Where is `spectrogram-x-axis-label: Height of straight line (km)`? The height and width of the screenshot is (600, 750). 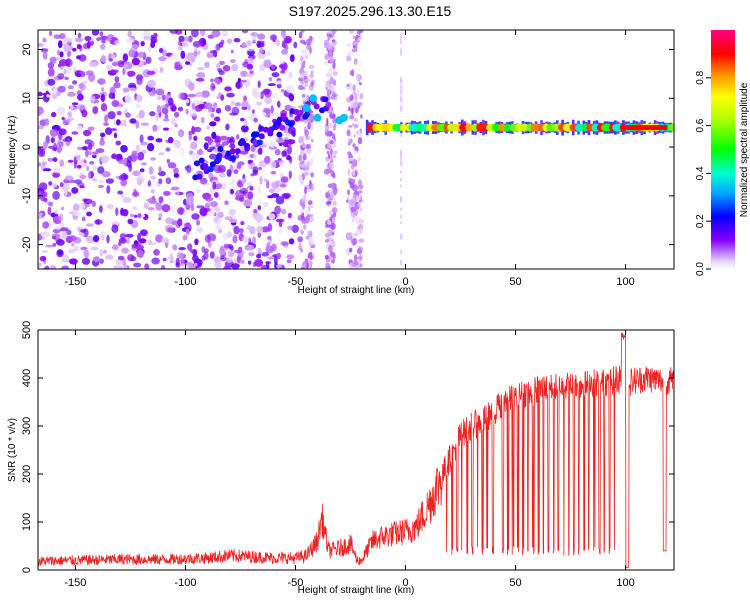
spectrogram-x-axis-label: Height of straight line (km) is located at coordinates (356, 290).